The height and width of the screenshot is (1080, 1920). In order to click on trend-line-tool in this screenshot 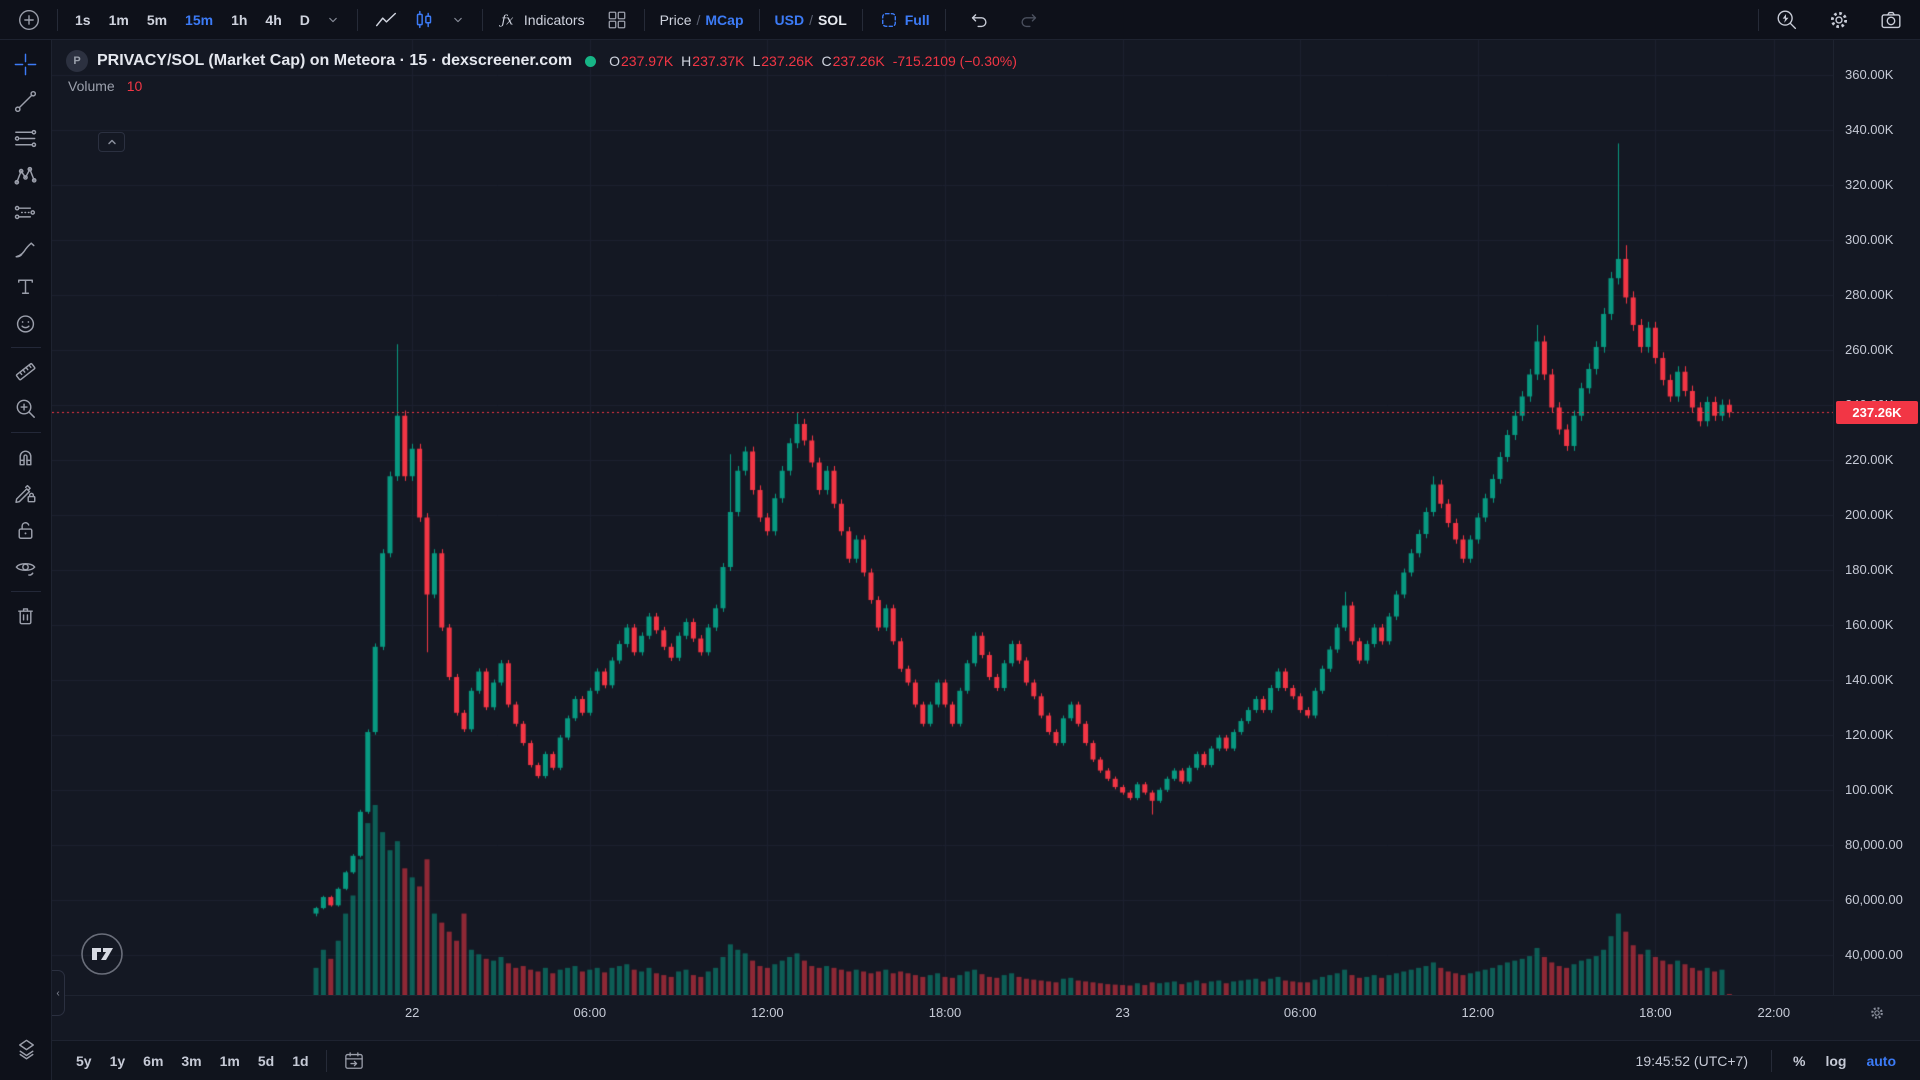, I will do `click(26, 101)`.